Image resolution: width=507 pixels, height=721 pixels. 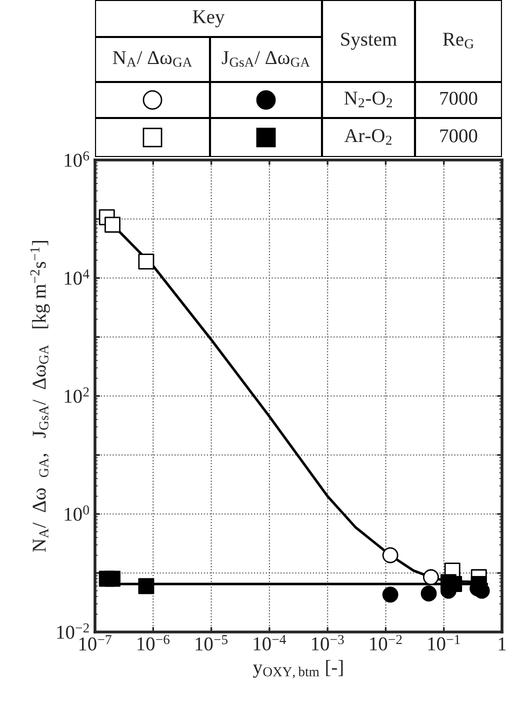 What do you see at coordinates (458, 40) in the screenshot?
I see `text: Re$_{G}$` at bounding box center [458, 40].